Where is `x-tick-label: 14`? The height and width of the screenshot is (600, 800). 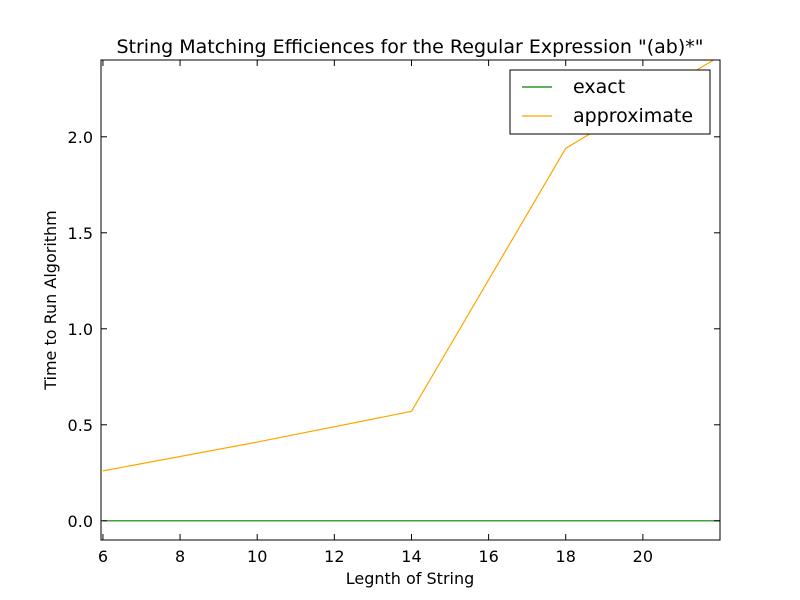 x-tick-label: 14 is located at coordinates (411, 556).